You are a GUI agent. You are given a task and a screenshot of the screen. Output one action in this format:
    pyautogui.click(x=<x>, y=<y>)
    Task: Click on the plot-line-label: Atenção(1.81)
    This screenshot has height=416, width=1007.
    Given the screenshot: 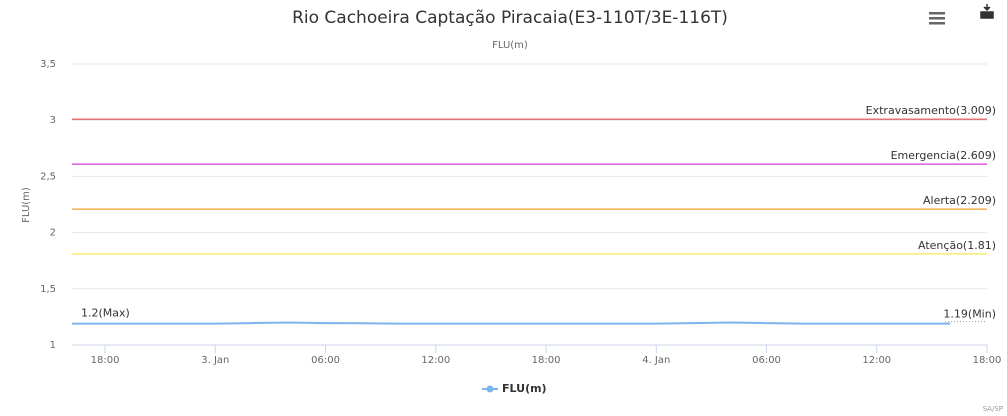 What is the action you would take?
    pyautogui.click(x=957, y=245)
    